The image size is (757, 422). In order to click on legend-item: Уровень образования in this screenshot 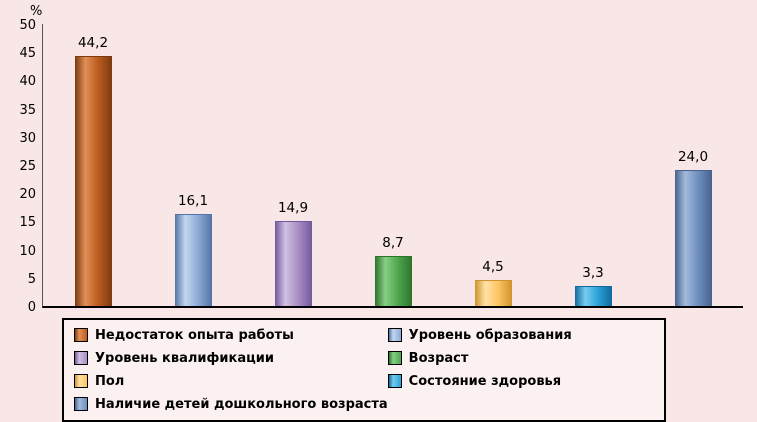, I will do `click(520, 335)`.